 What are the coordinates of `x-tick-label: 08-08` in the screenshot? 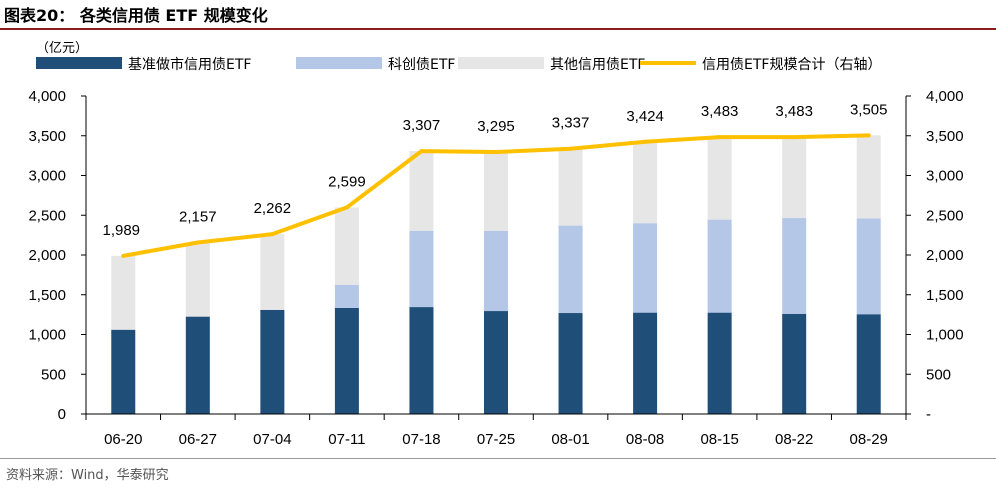 It's located at (645, 439).